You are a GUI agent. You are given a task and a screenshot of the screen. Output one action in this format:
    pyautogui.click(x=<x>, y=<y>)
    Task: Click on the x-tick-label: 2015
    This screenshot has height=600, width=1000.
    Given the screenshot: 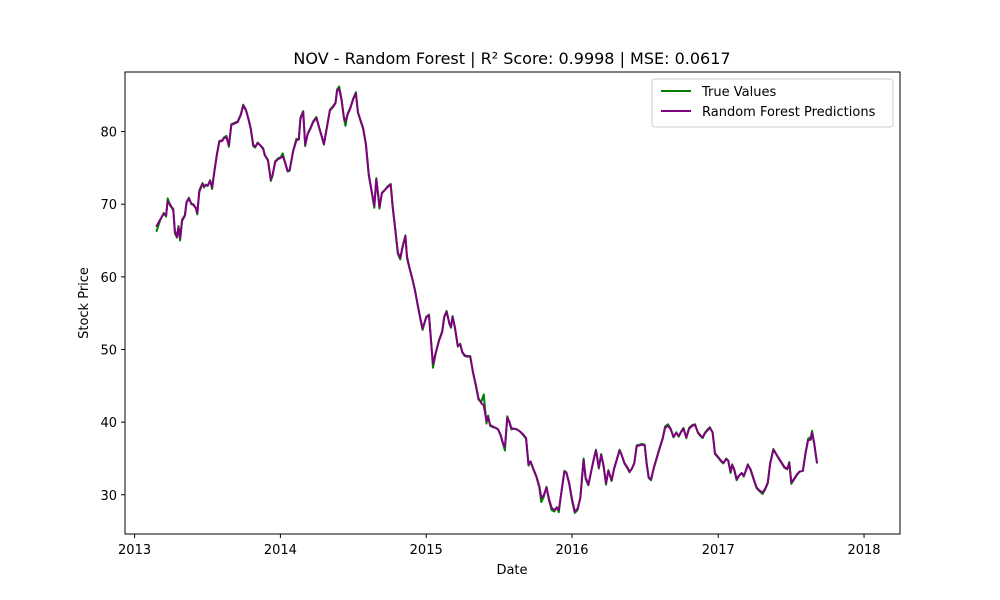 What is the action you would take?
    pyautogui.click(x=426, y=550)
    